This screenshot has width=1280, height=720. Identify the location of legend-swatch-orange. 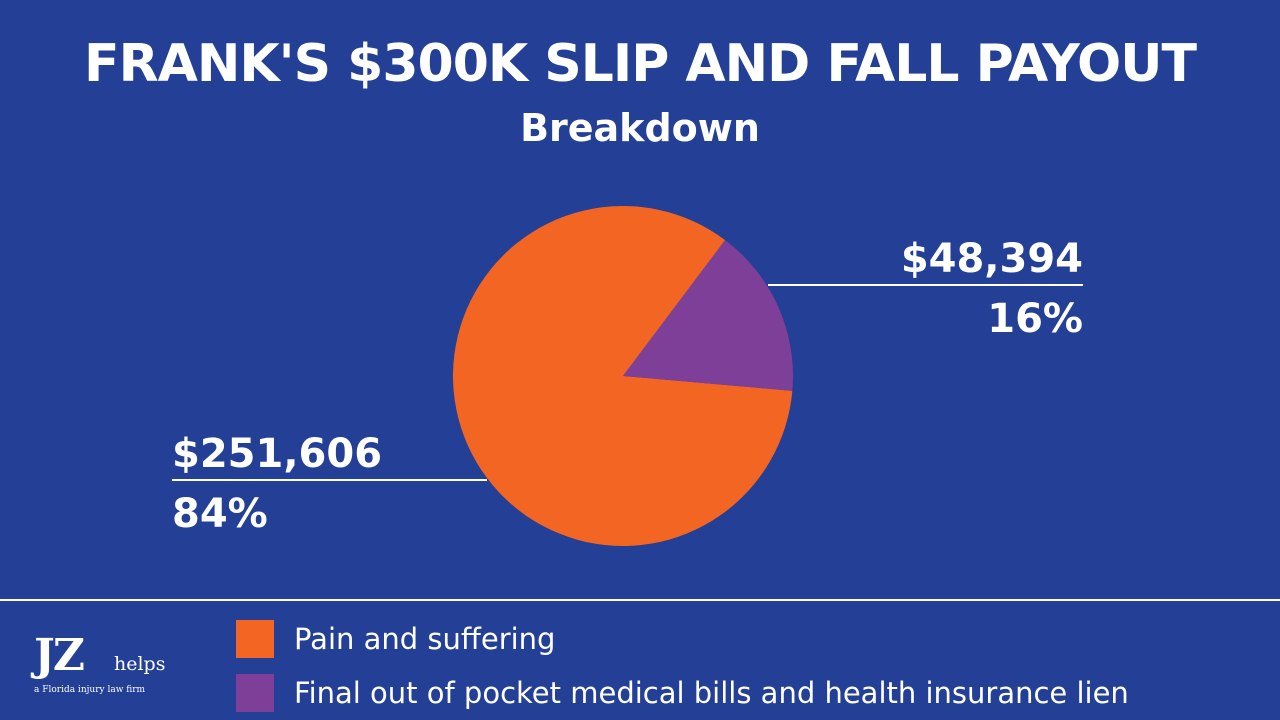
(255, 639).